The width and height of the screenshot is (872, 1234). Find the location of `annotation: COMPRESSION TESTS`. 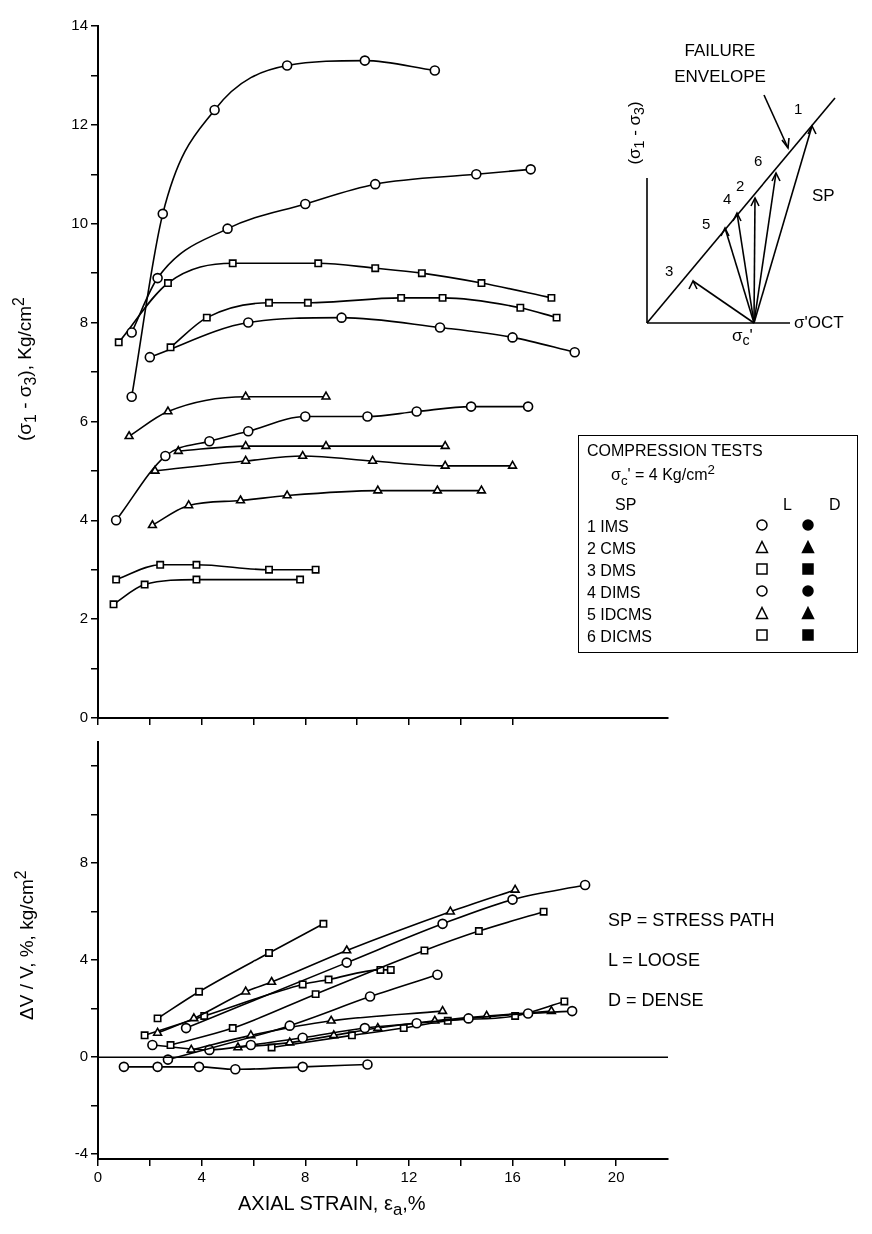

annotation: COMPRESSION TESTS is located at coordinates (675, 451).